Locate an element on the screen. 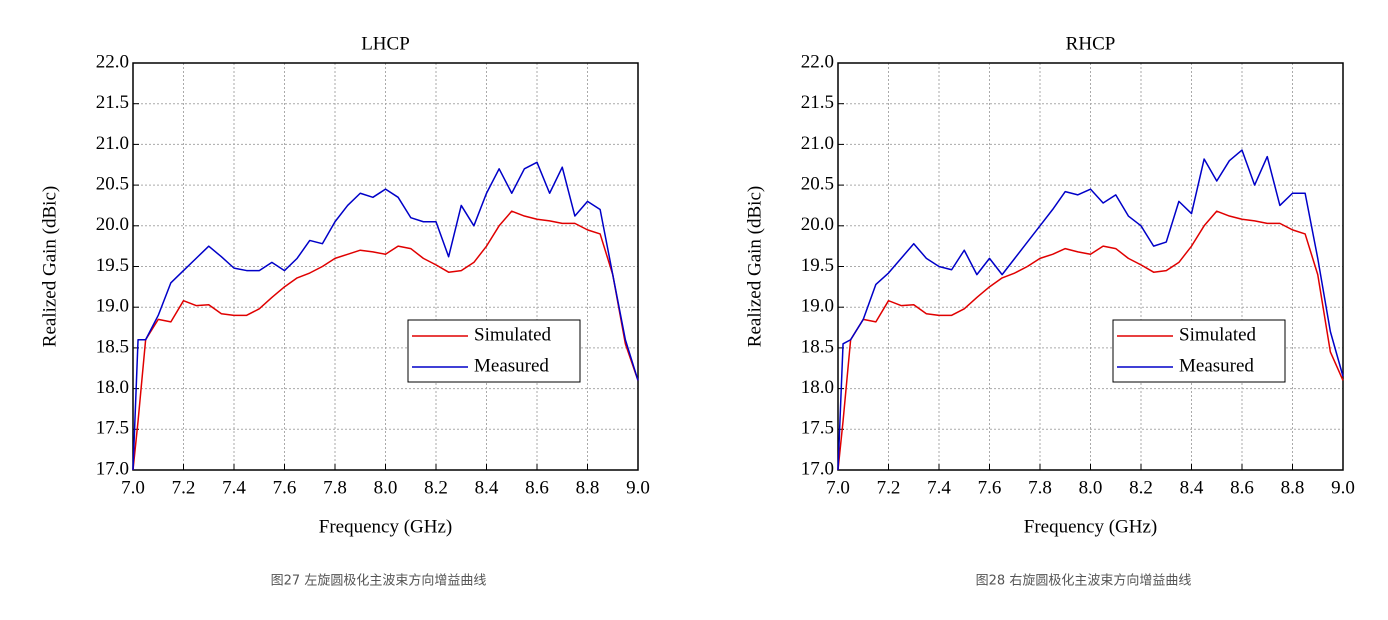  chart-title: RHCP is located at coordinates (1091, 43).